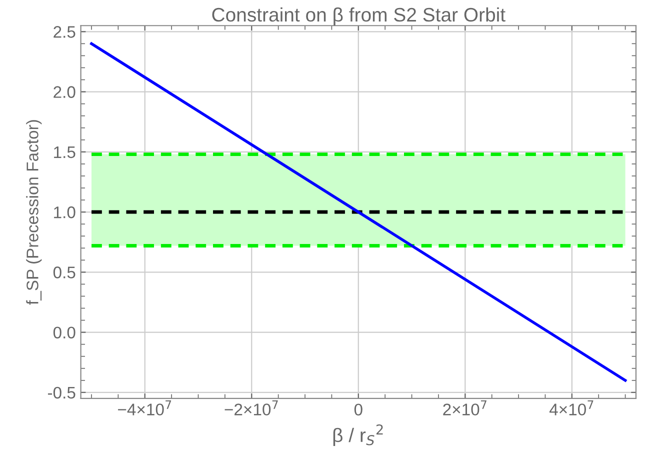 This screenshot has height=466, width=657. I want to click on y-tick-label: 2.0, so click(65, 92).